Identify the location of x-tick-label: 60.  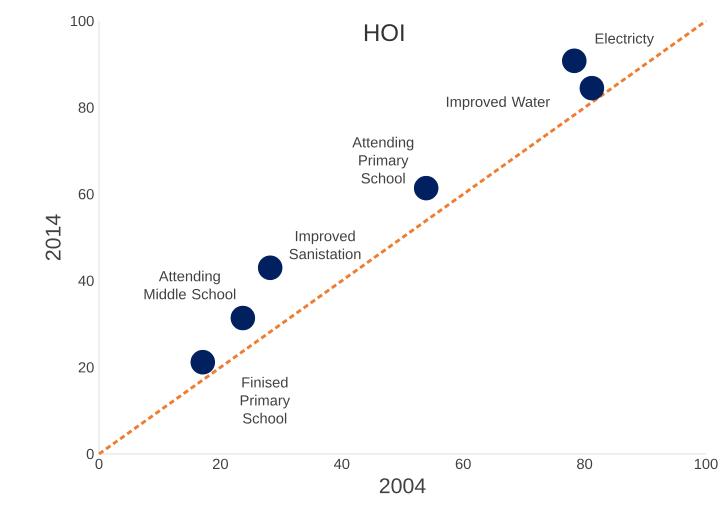
(463, 464).